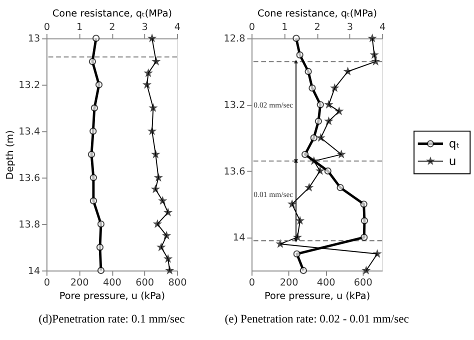  Describe the element at coordinates (34, 39) in the screenshot. I see `y-tick-label: 13` at that location.